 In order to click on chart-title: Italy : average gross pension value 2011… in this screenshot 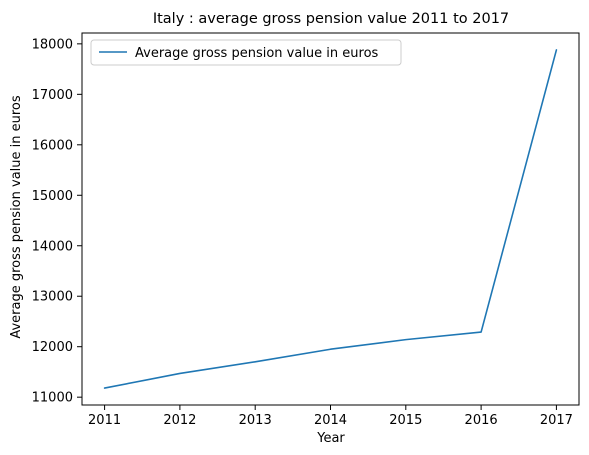, I will do `click(331, 19)`.